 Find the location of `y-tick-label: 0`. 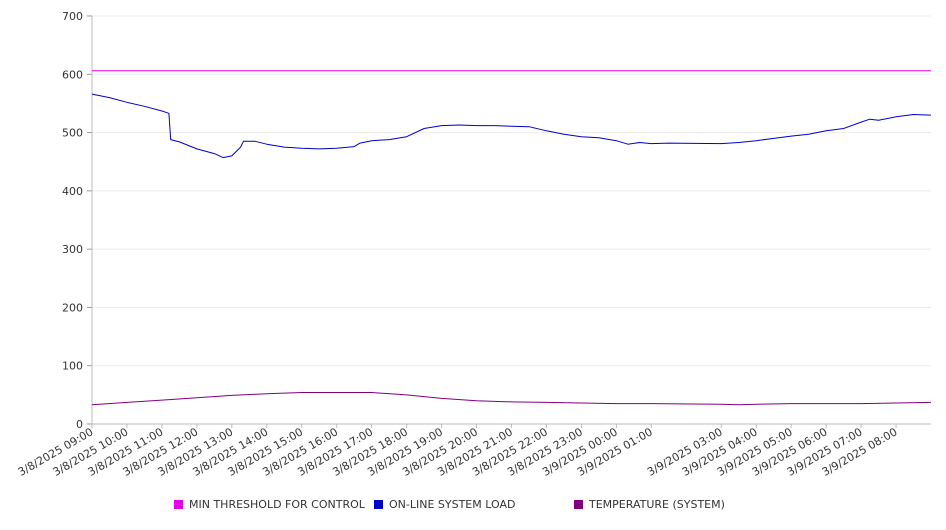

y-tick-label: 0 is located at coordinates (79, 424).